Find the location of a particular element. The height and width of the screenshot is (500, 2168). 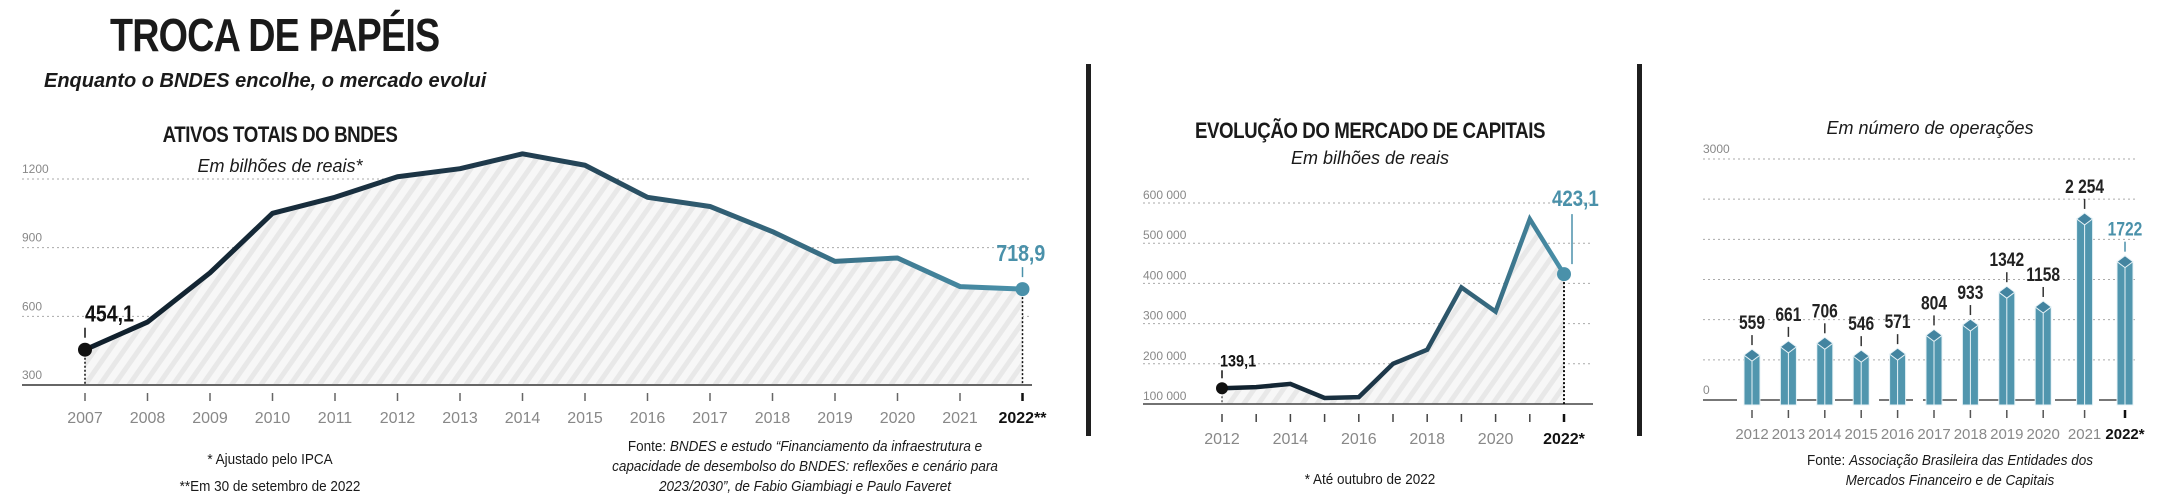

chart2-note: * Até outubro de 2022 is located at coordinates (1370, 479).